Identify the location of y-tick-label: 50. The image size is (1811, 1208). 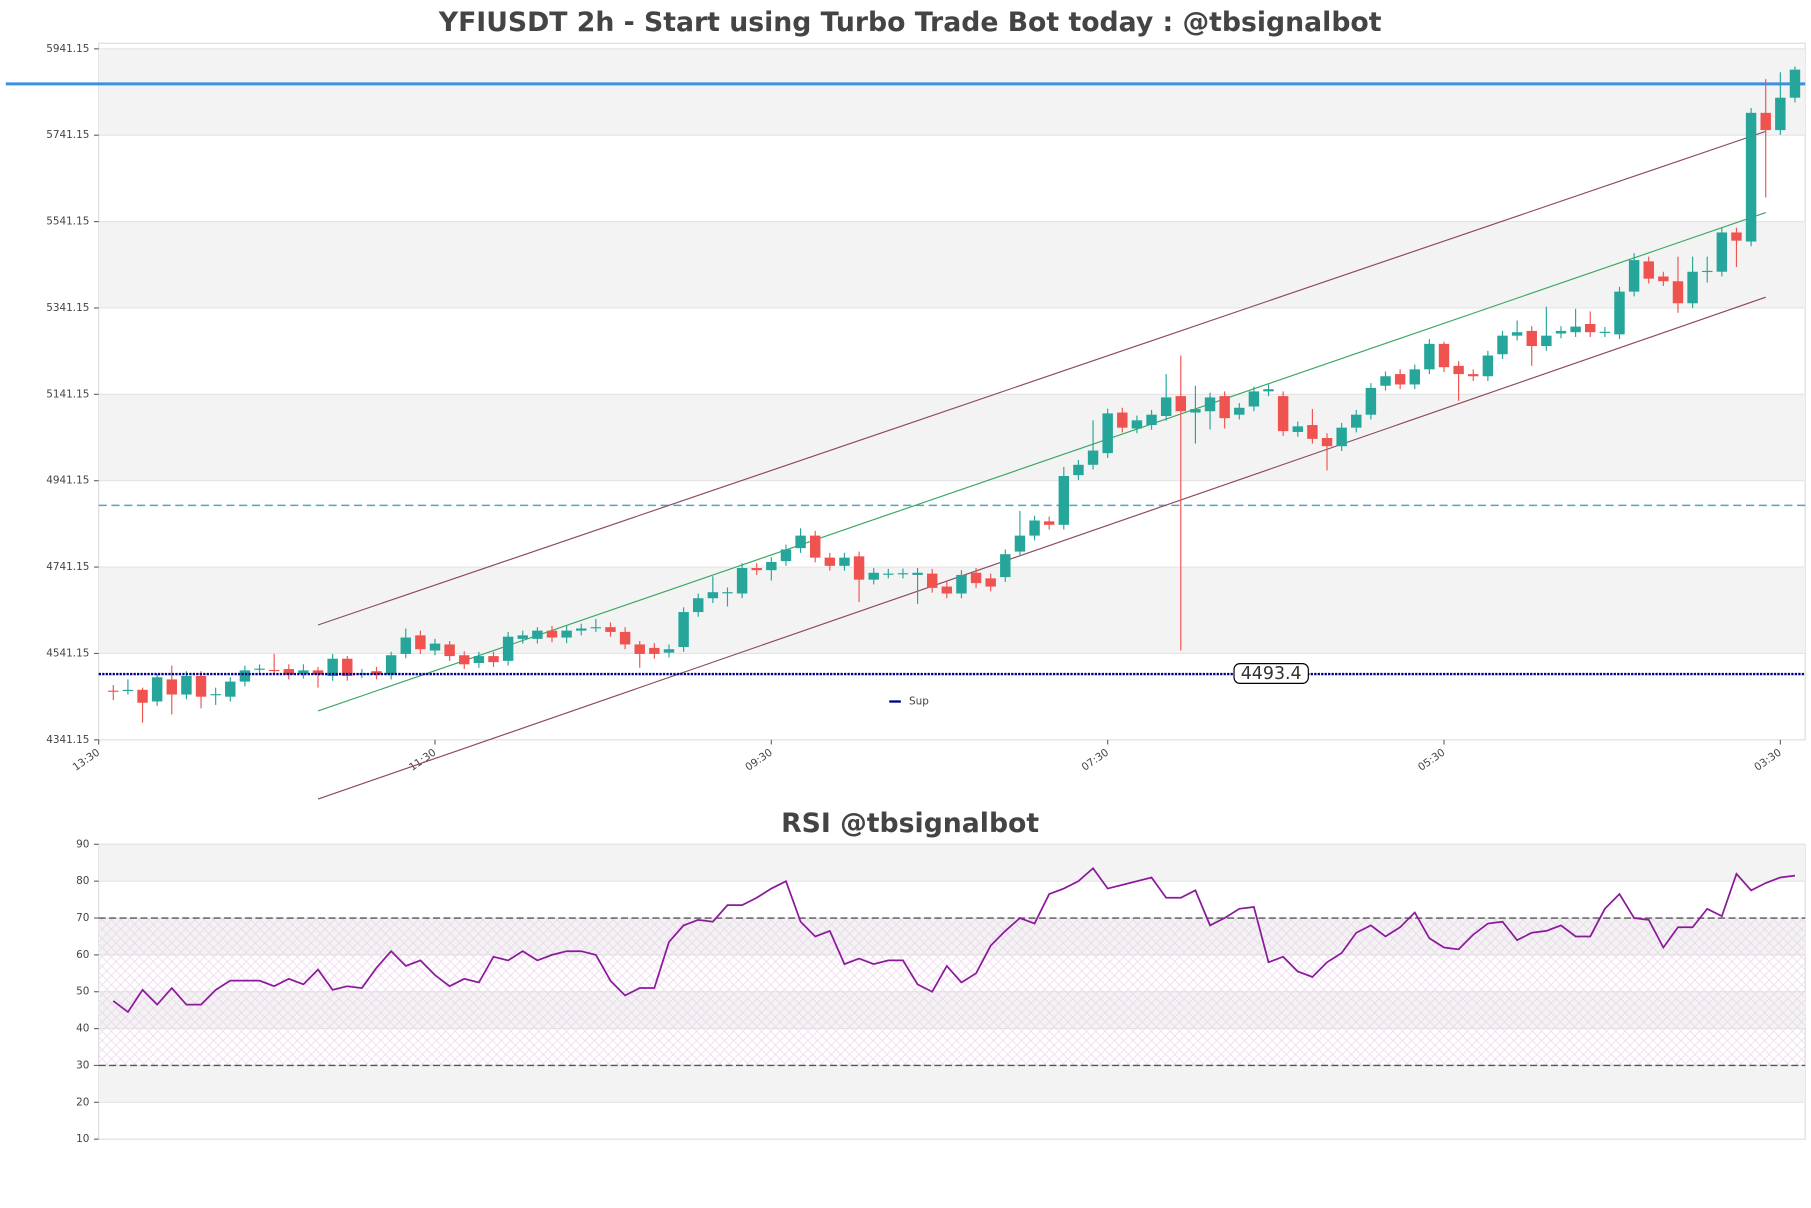
(82, 992).